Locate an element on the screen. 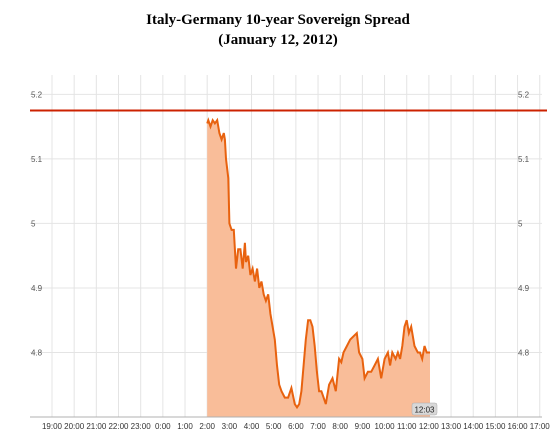 Image resolution: width=556 pixels, height=445 pixels. x-tick-label: 10:00 is located at coordinates (385, 426).